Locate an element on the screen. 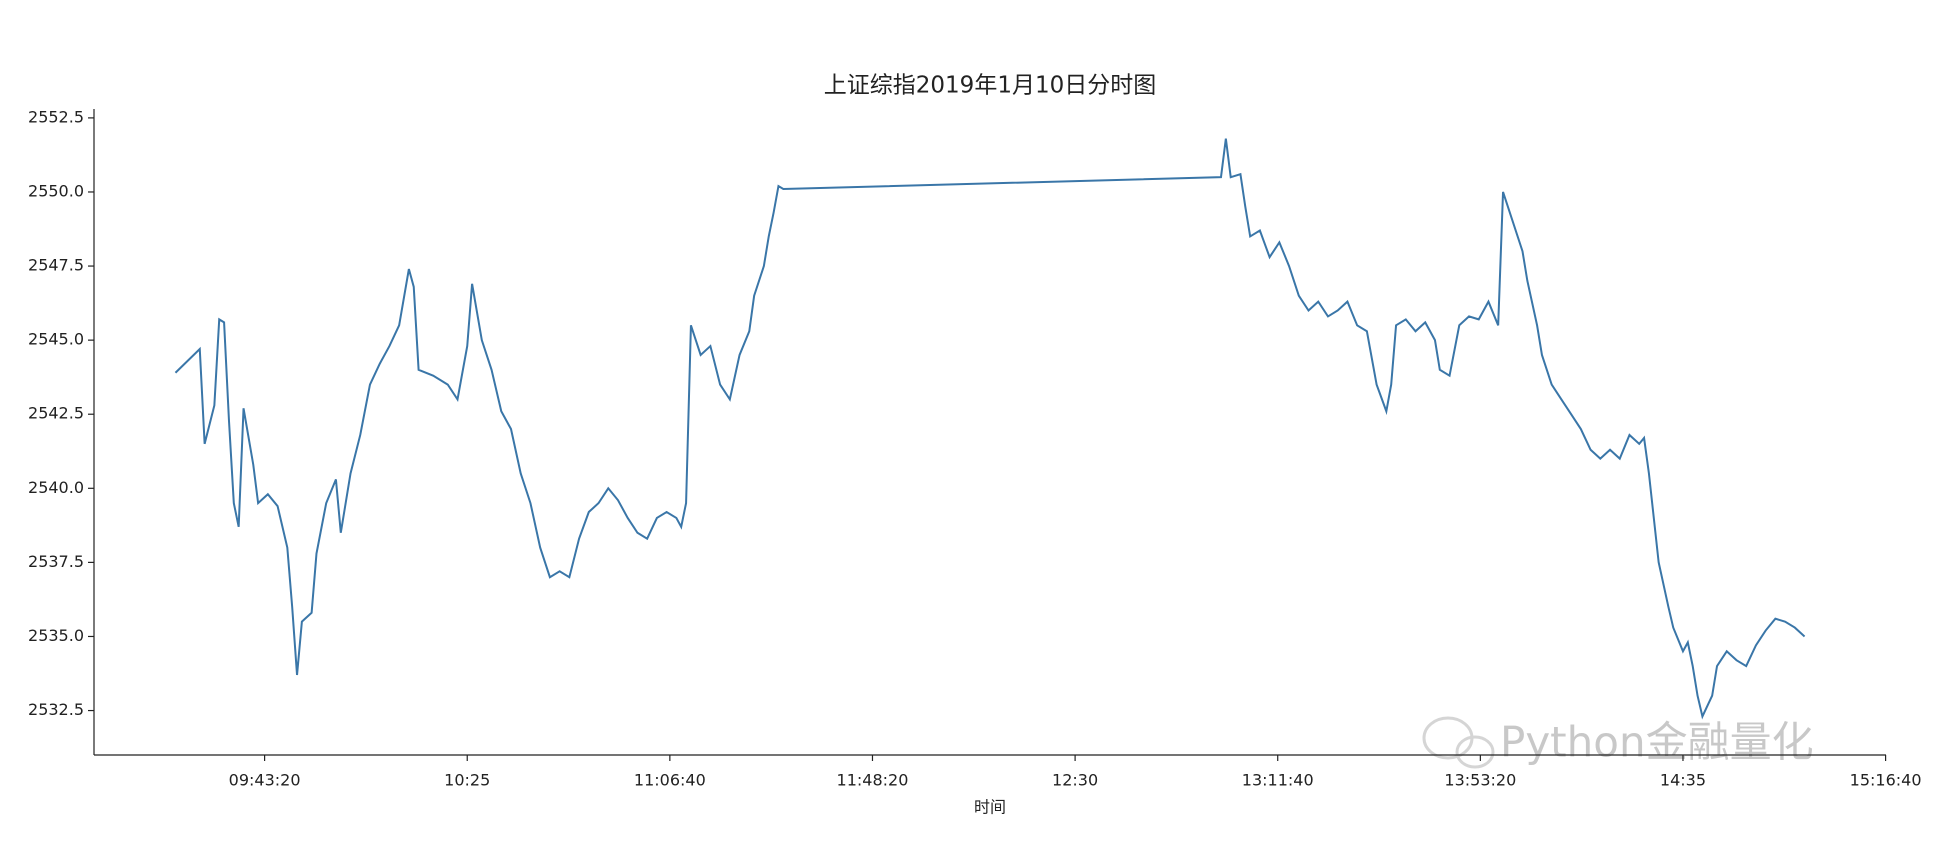 This screenshot has height=864, width=1936. x-tick-label: 11:06:40 is located at coordinates (670, 780).